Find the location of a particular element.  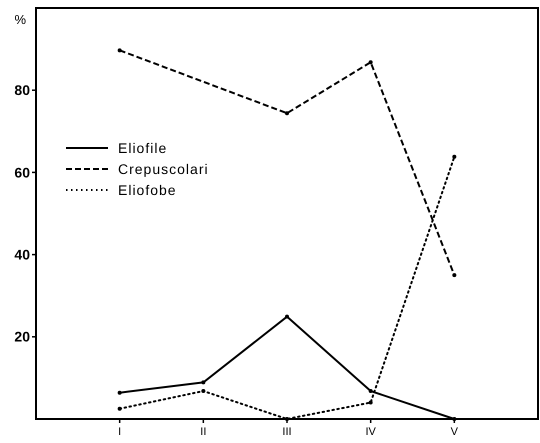

legend-label: Crepuscolari is located at coordinates (163, 168).